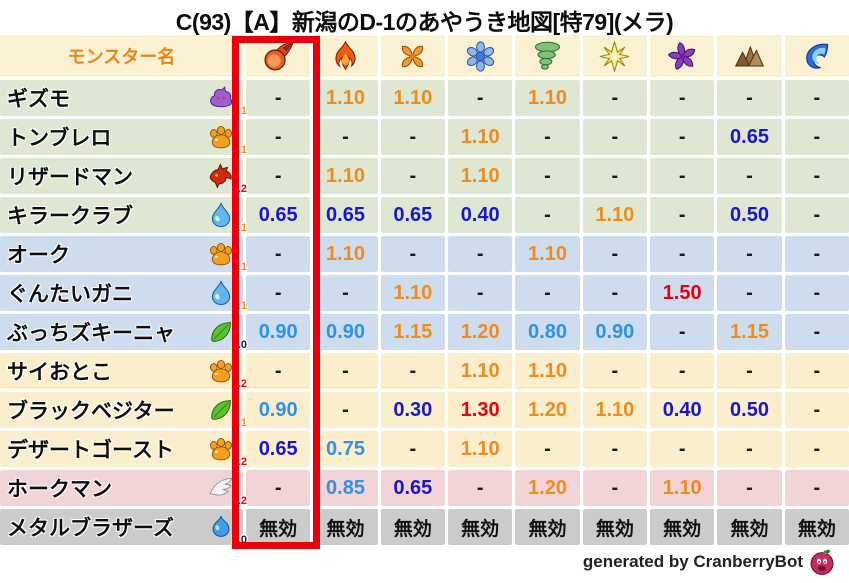 This screenshot has height=583, width=849. Describe the element at coordinates (227, 374) in the screenshot. I see `paw-icon: 1.2` at that location.